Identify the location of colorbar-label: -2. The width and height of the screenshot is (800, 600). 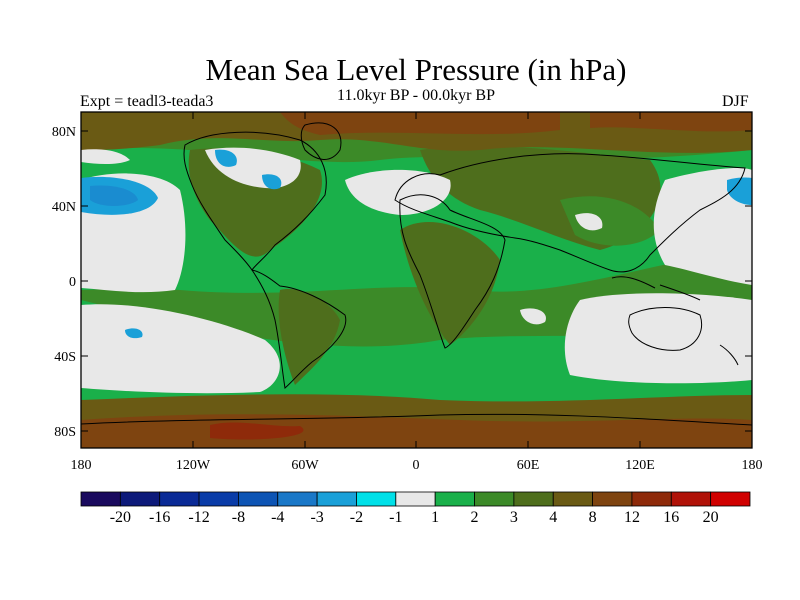
(356, 517).